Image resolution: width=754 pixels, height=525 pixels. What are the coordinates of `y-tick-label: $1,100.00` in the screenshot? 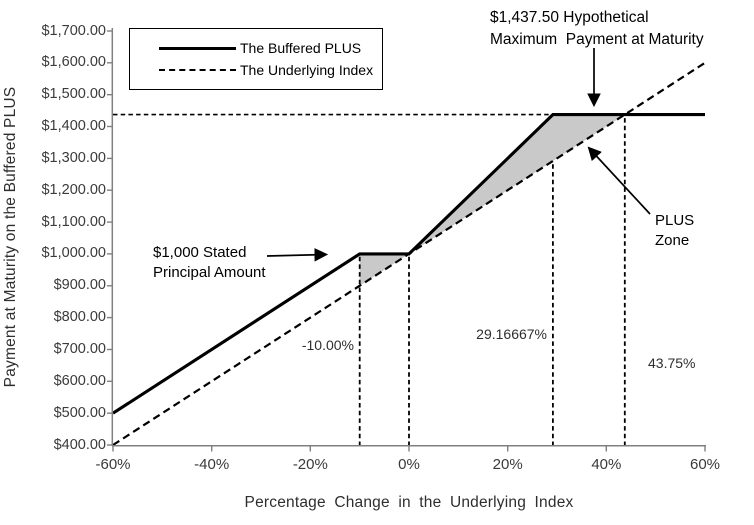 It's located at (73, 221).